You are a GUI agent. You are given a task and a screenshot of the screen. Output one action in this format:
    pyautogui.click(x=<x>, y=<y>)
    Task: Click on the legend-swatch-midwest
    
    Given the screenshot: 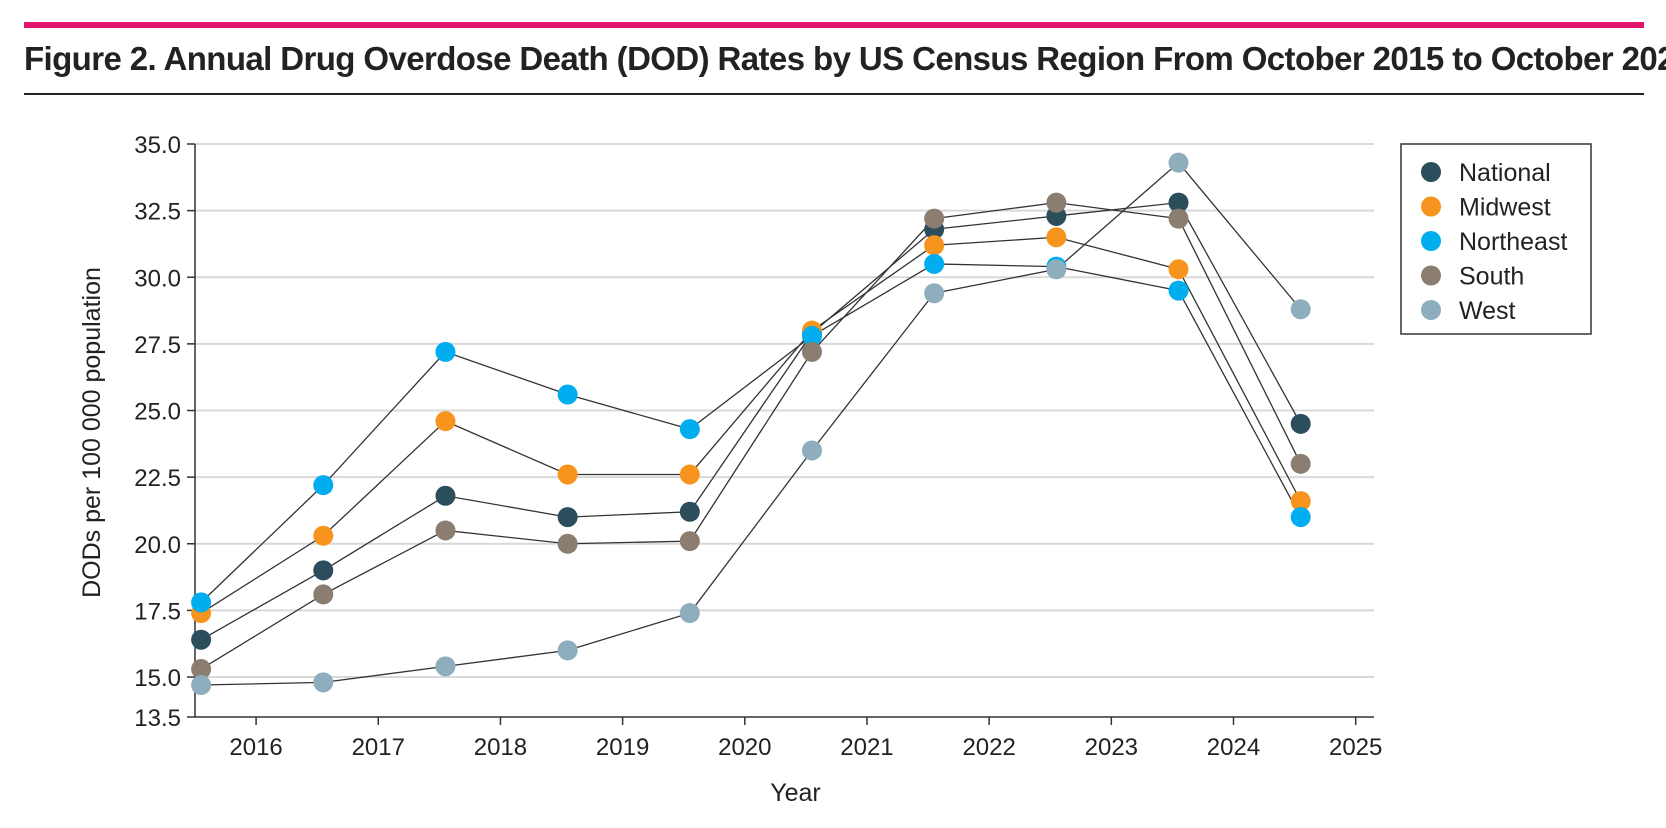 What is the action you would take?
    pyautogui.click(x=1431, y=206)
    